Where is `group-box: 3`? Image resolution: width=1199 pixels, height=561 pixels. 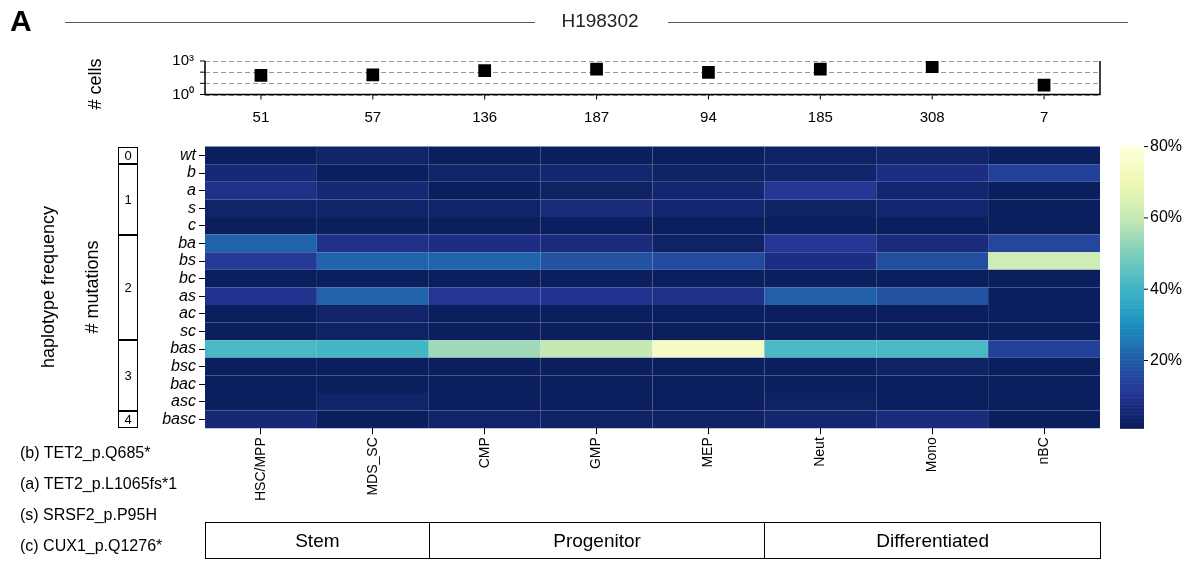 group-box: 3 is located at coordinates (128, 375).